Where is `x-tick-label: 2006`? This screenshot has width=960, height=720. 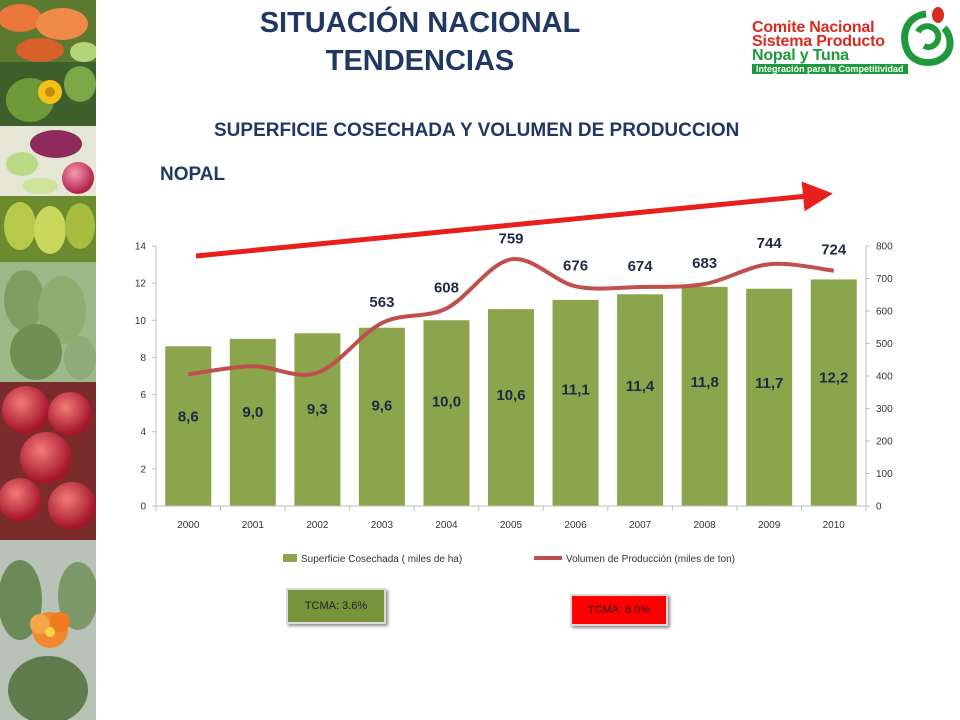 x-tick-label: 2006 is located at coordinates (575, 525).